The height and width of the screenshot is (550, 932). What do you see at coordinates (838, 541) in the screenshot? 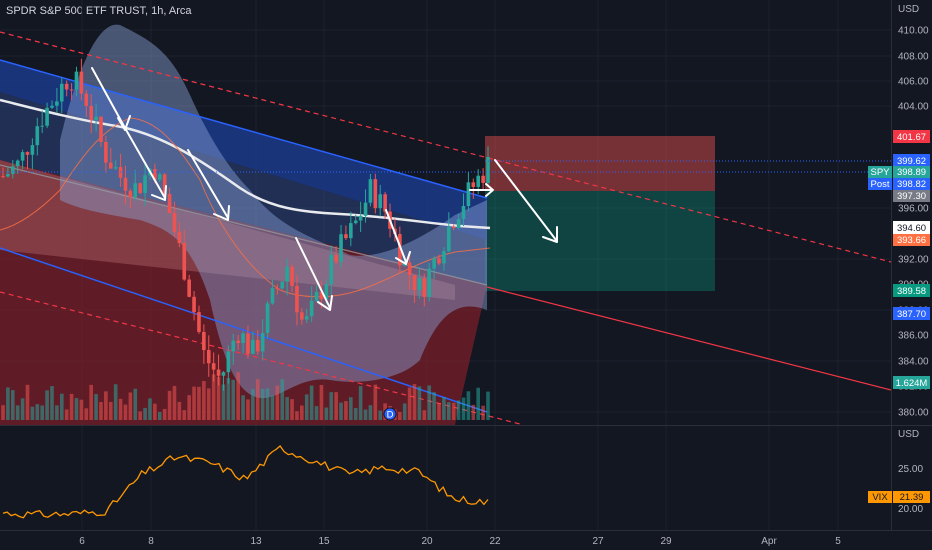
I see `time-tick-label: 5` at bounding box center [838, 541].